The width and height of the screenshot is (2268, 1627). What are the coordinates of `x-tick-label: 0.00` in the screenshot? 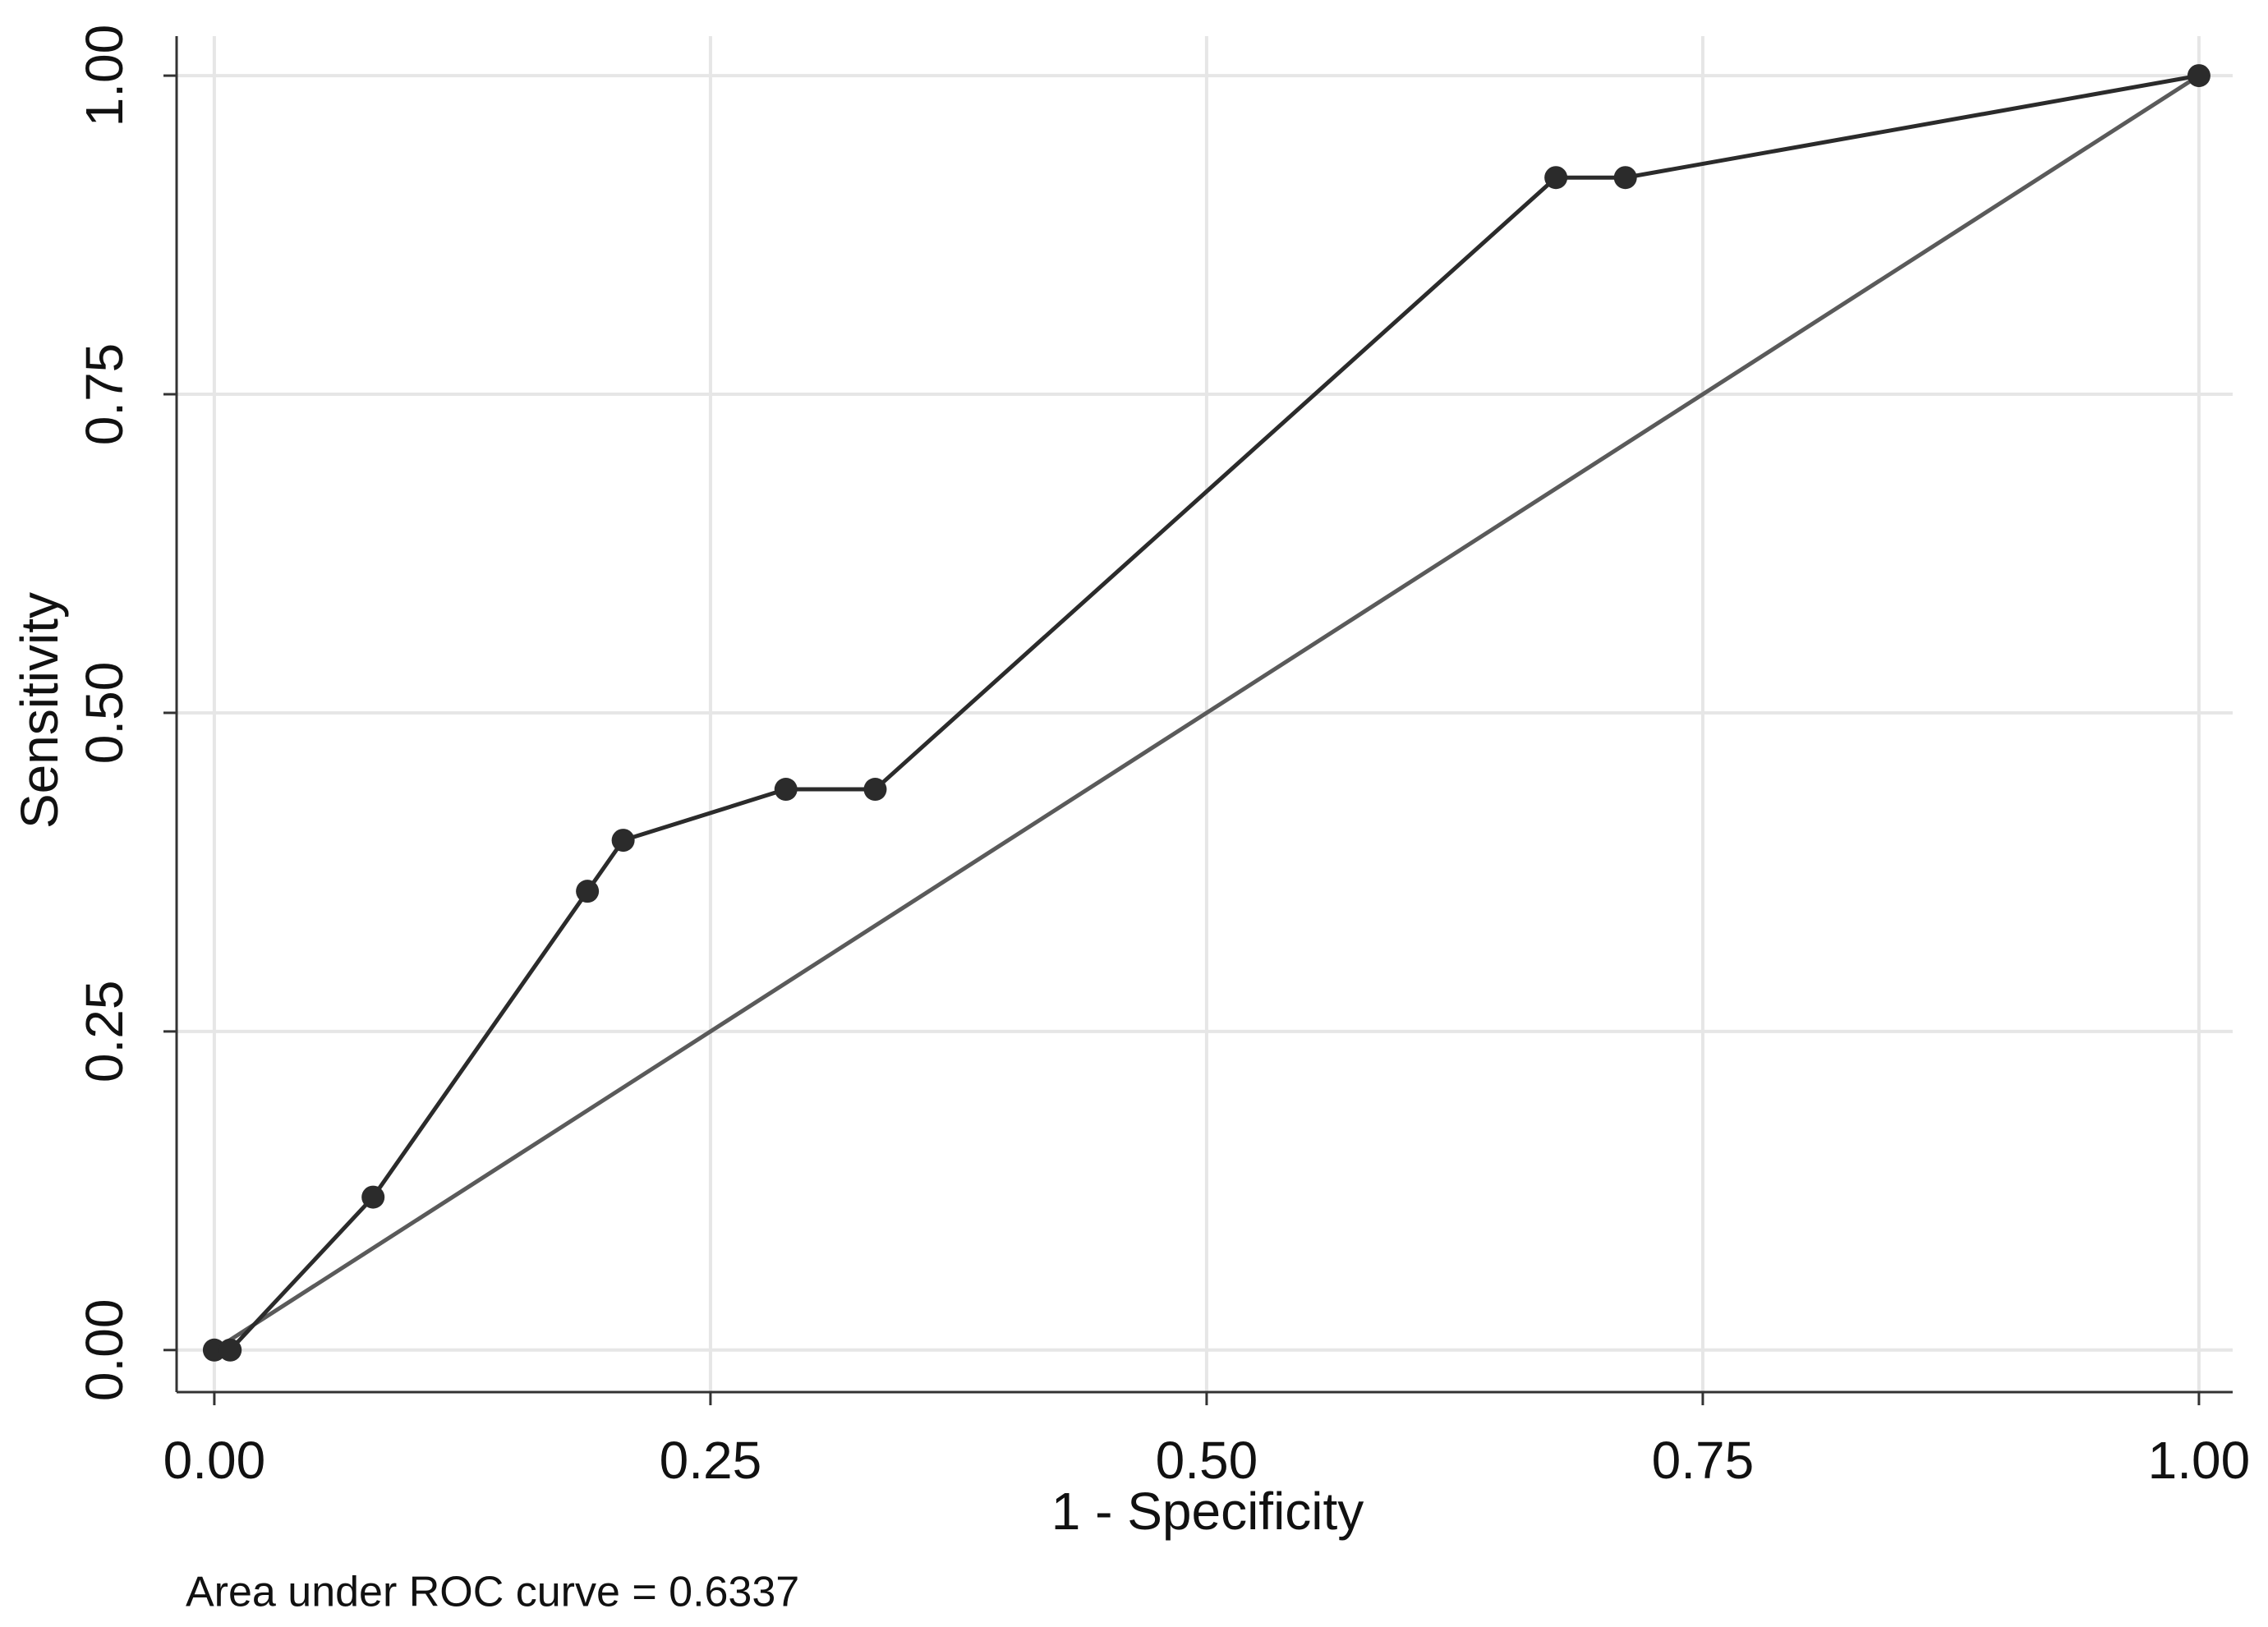 It's located at (214, 1460).